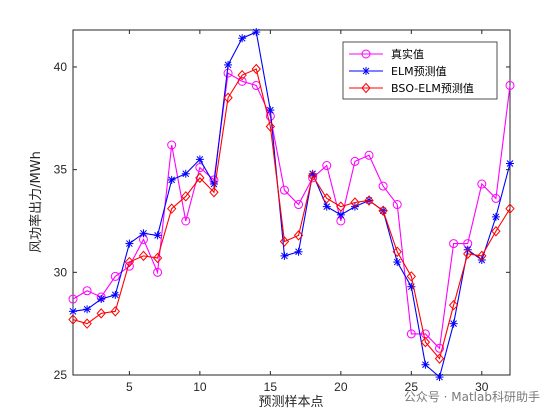 This screenshot has height=420, width=560. What do you see at coordinates (407, 54) in the screenshot?
I see `legend-label: 真实值` at bounding box center [407, 54].